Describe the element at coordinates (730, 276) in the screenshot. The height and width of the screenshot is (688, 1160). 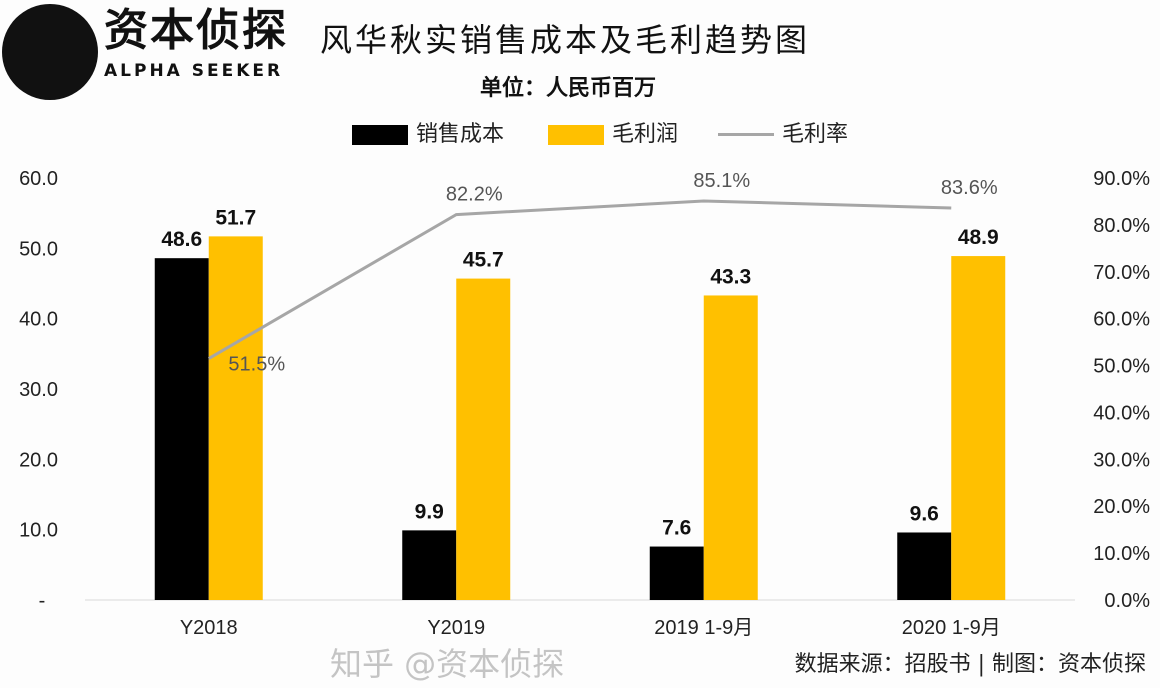
I see `data-label: 43.3` at that location.